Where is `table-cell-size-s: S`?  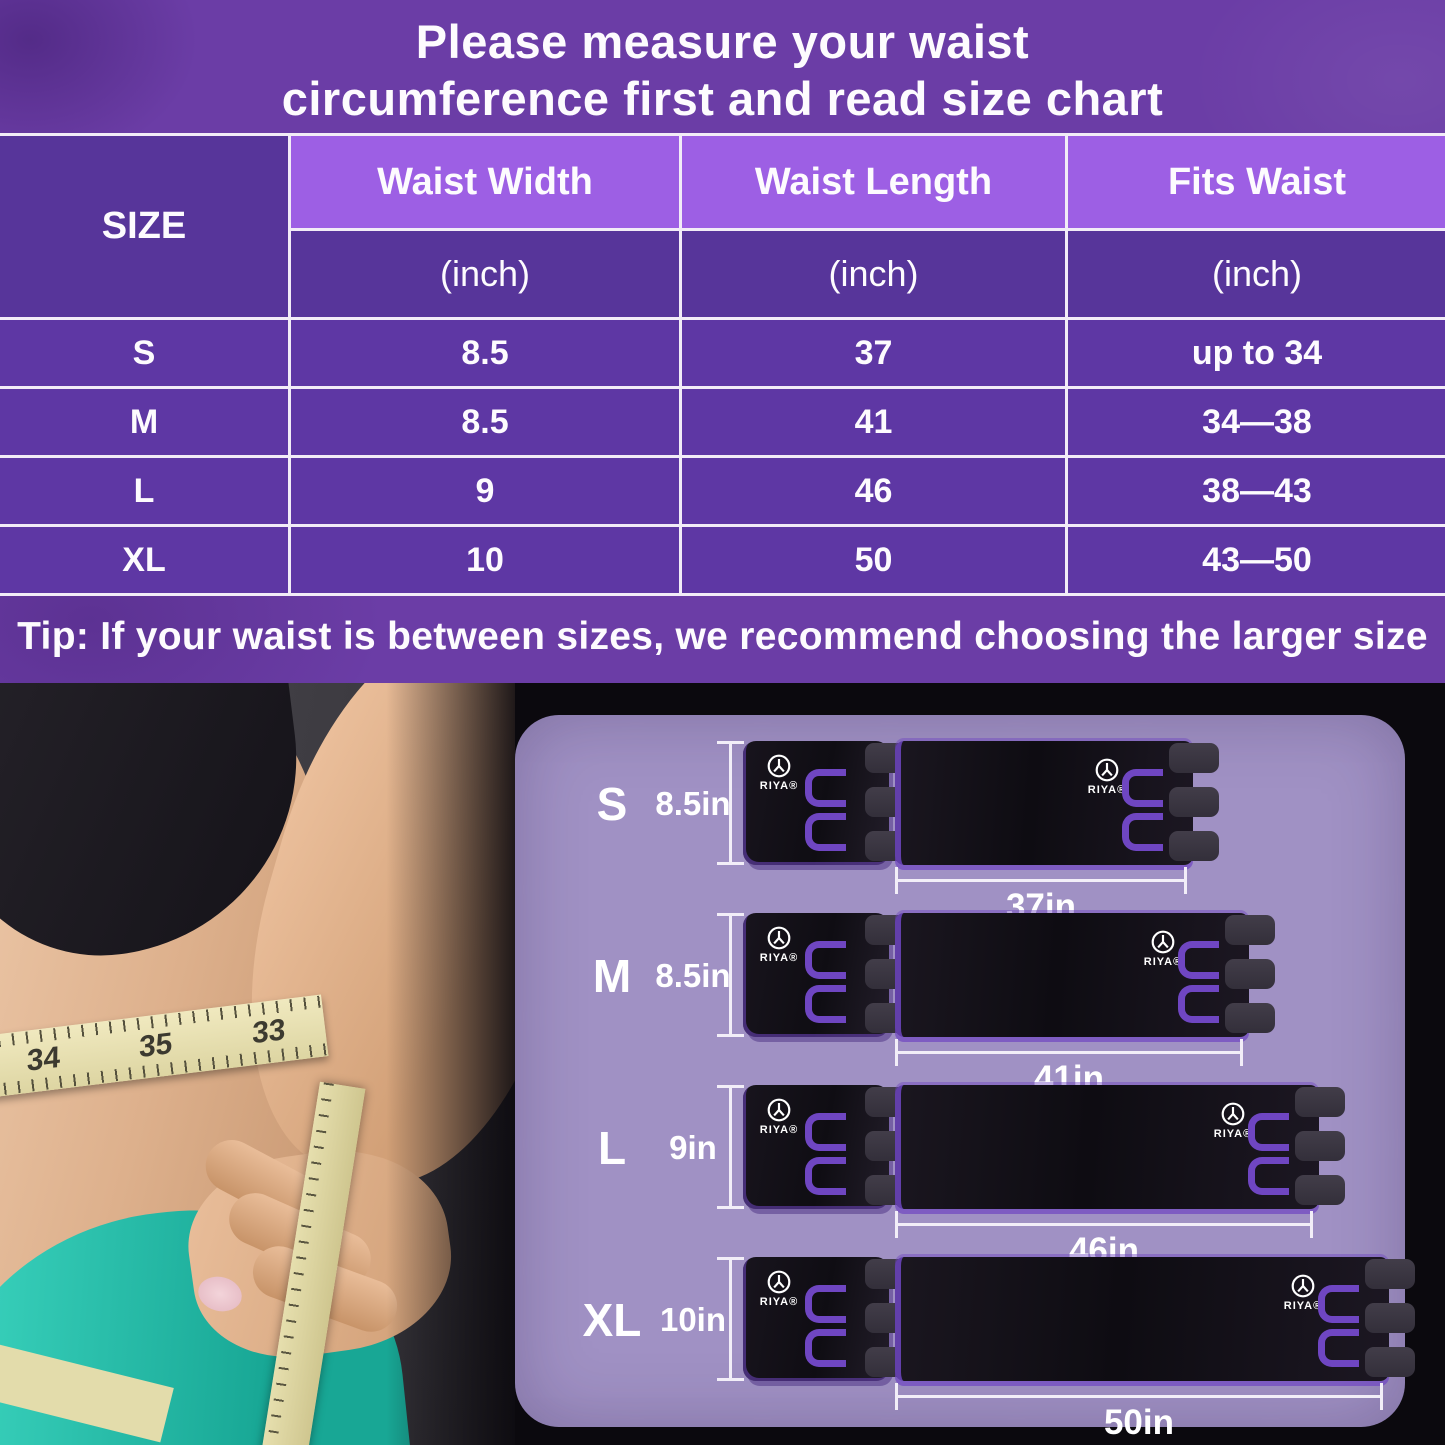
table-cell-size-s: S is located at coordinates (144, 353).